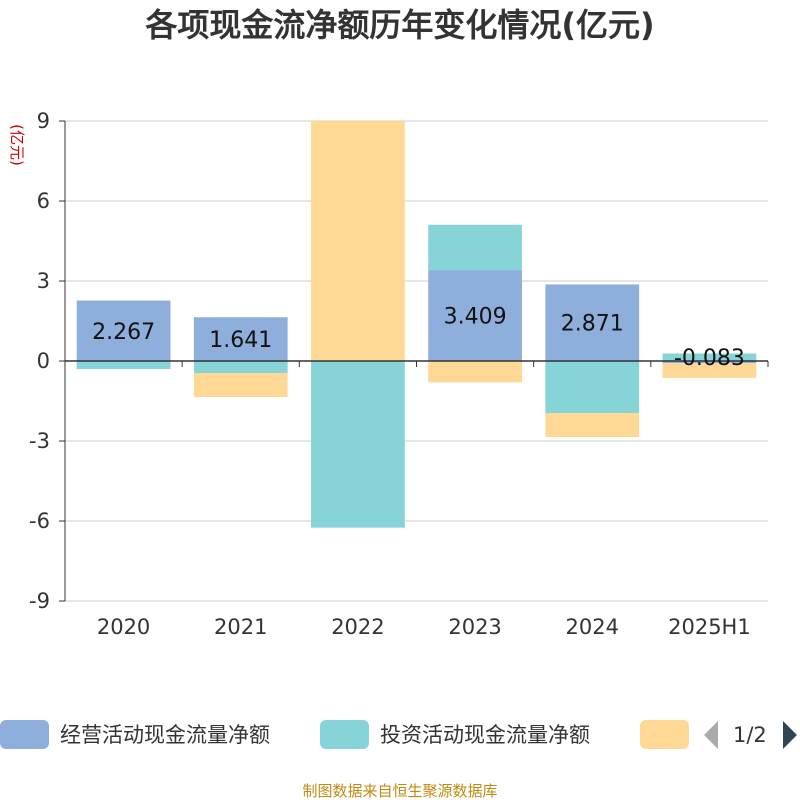 The width and height of the screenshot is (800, 800). I want to click on legend-label: 投资活动现金流量净额, so click(485, 735).